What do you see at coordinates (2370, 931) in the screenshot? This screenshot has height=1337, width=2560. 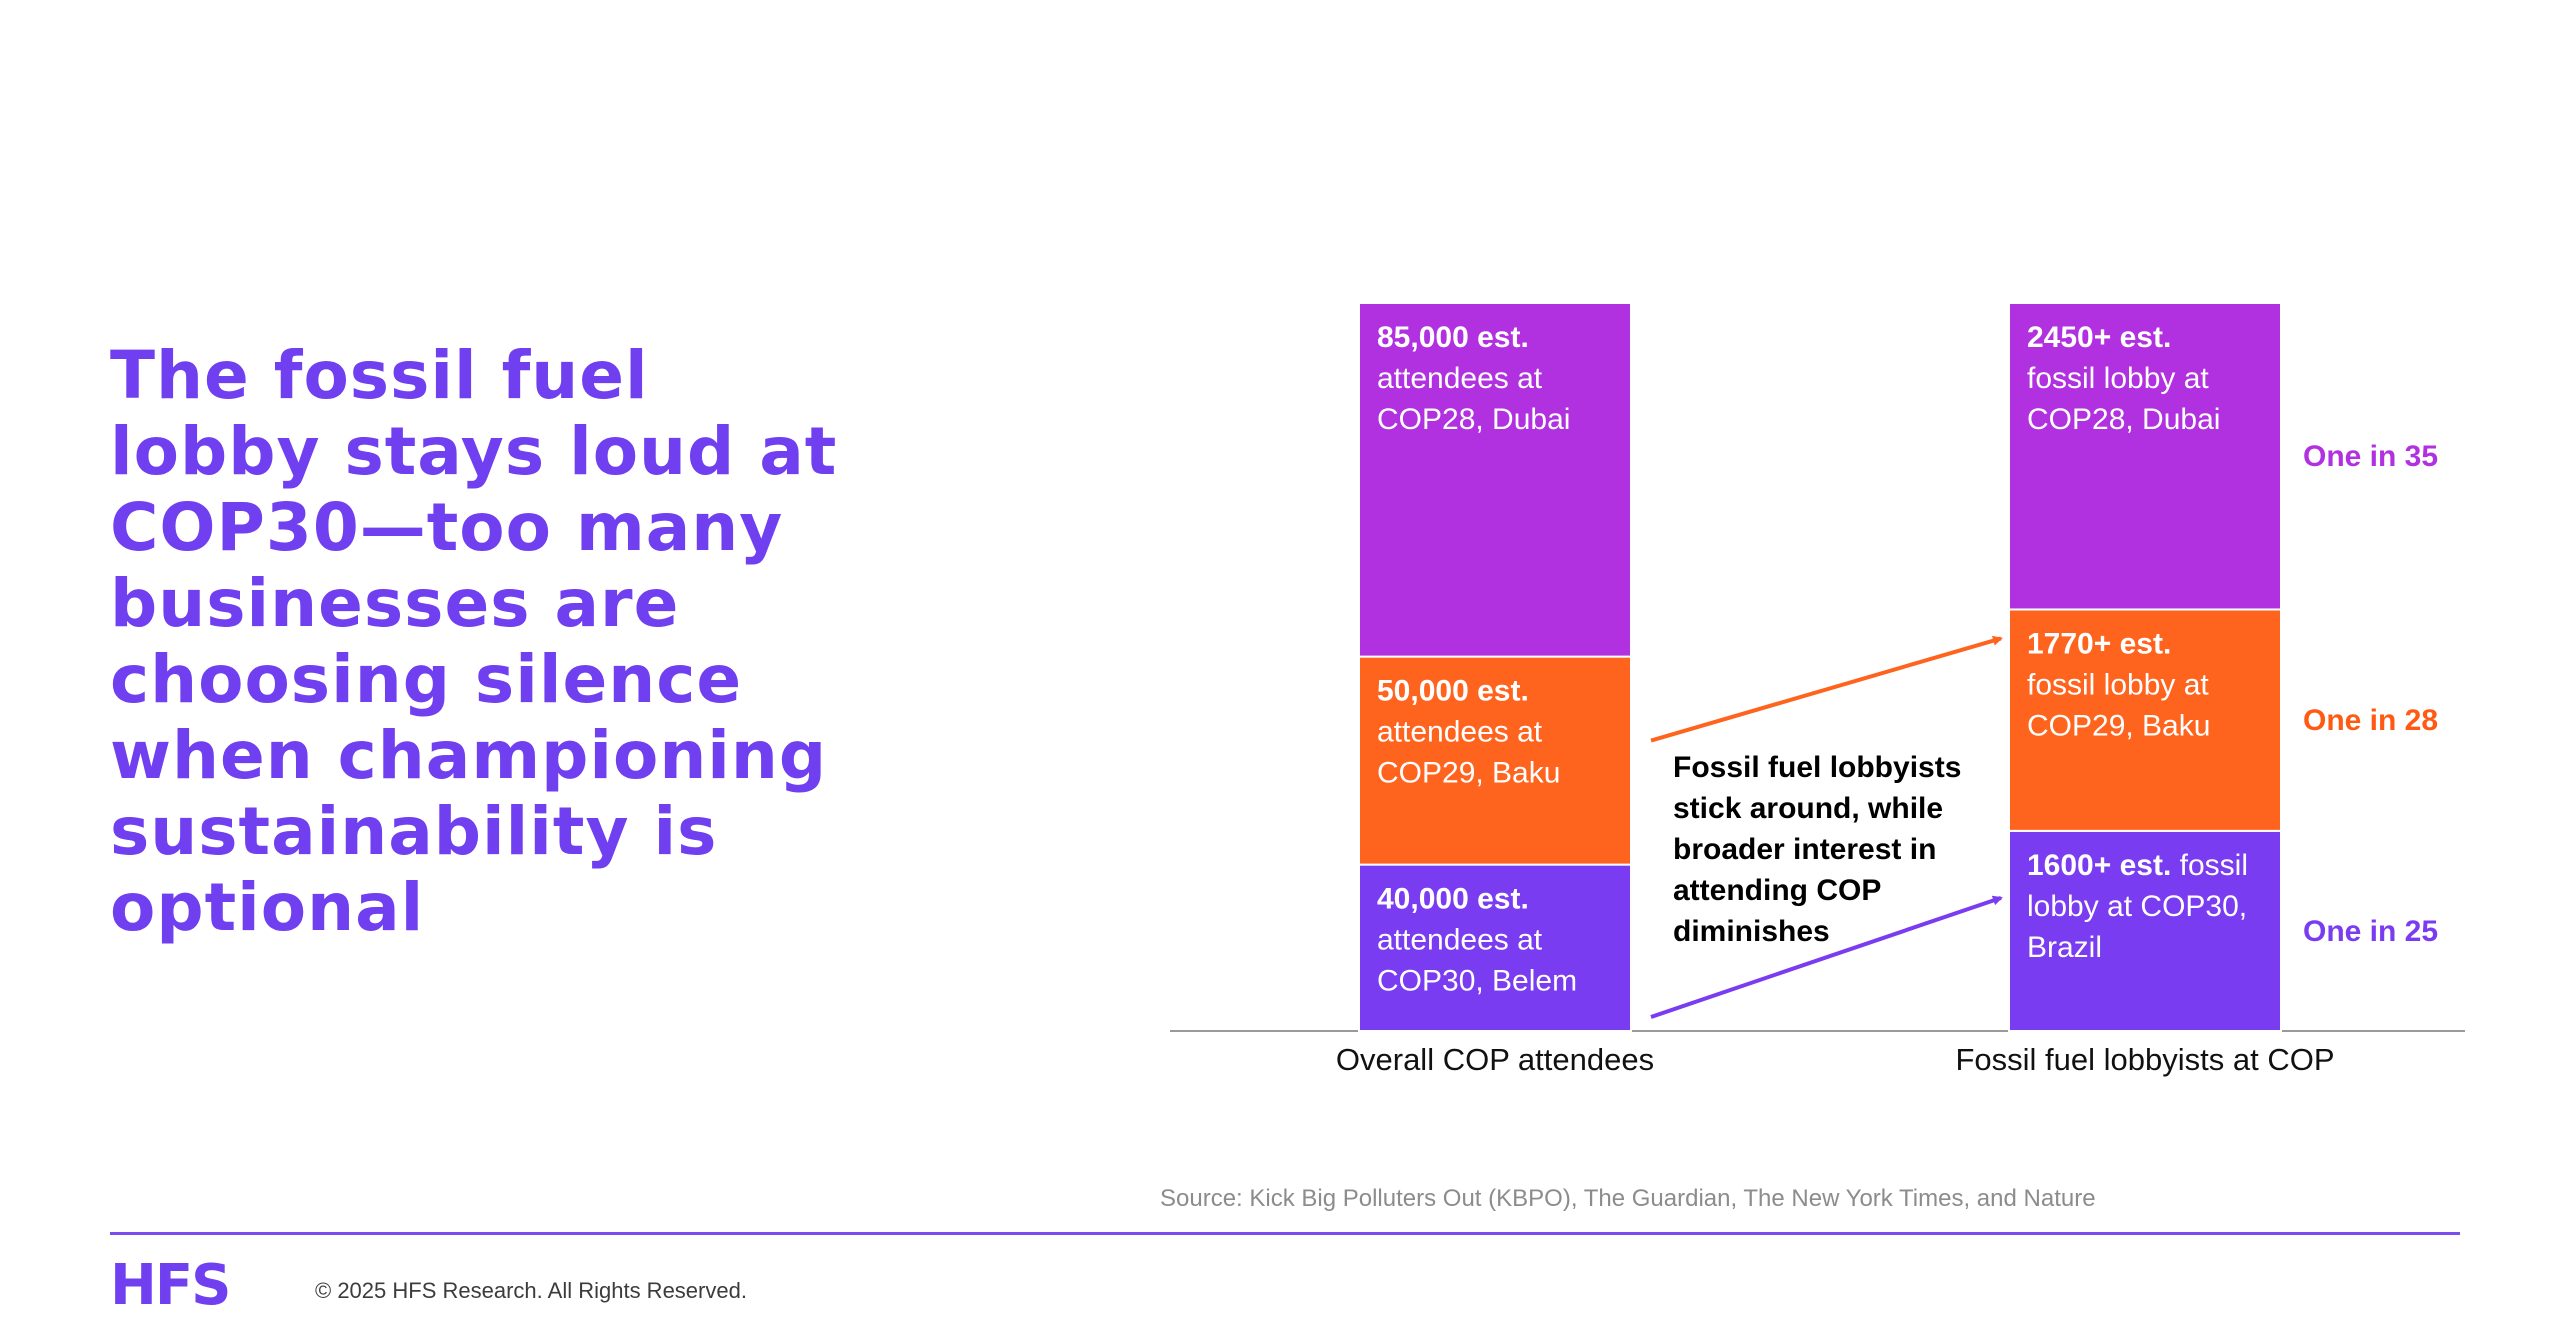 I see `ratio-label: One in 25` at bounding box center [2370, 931].